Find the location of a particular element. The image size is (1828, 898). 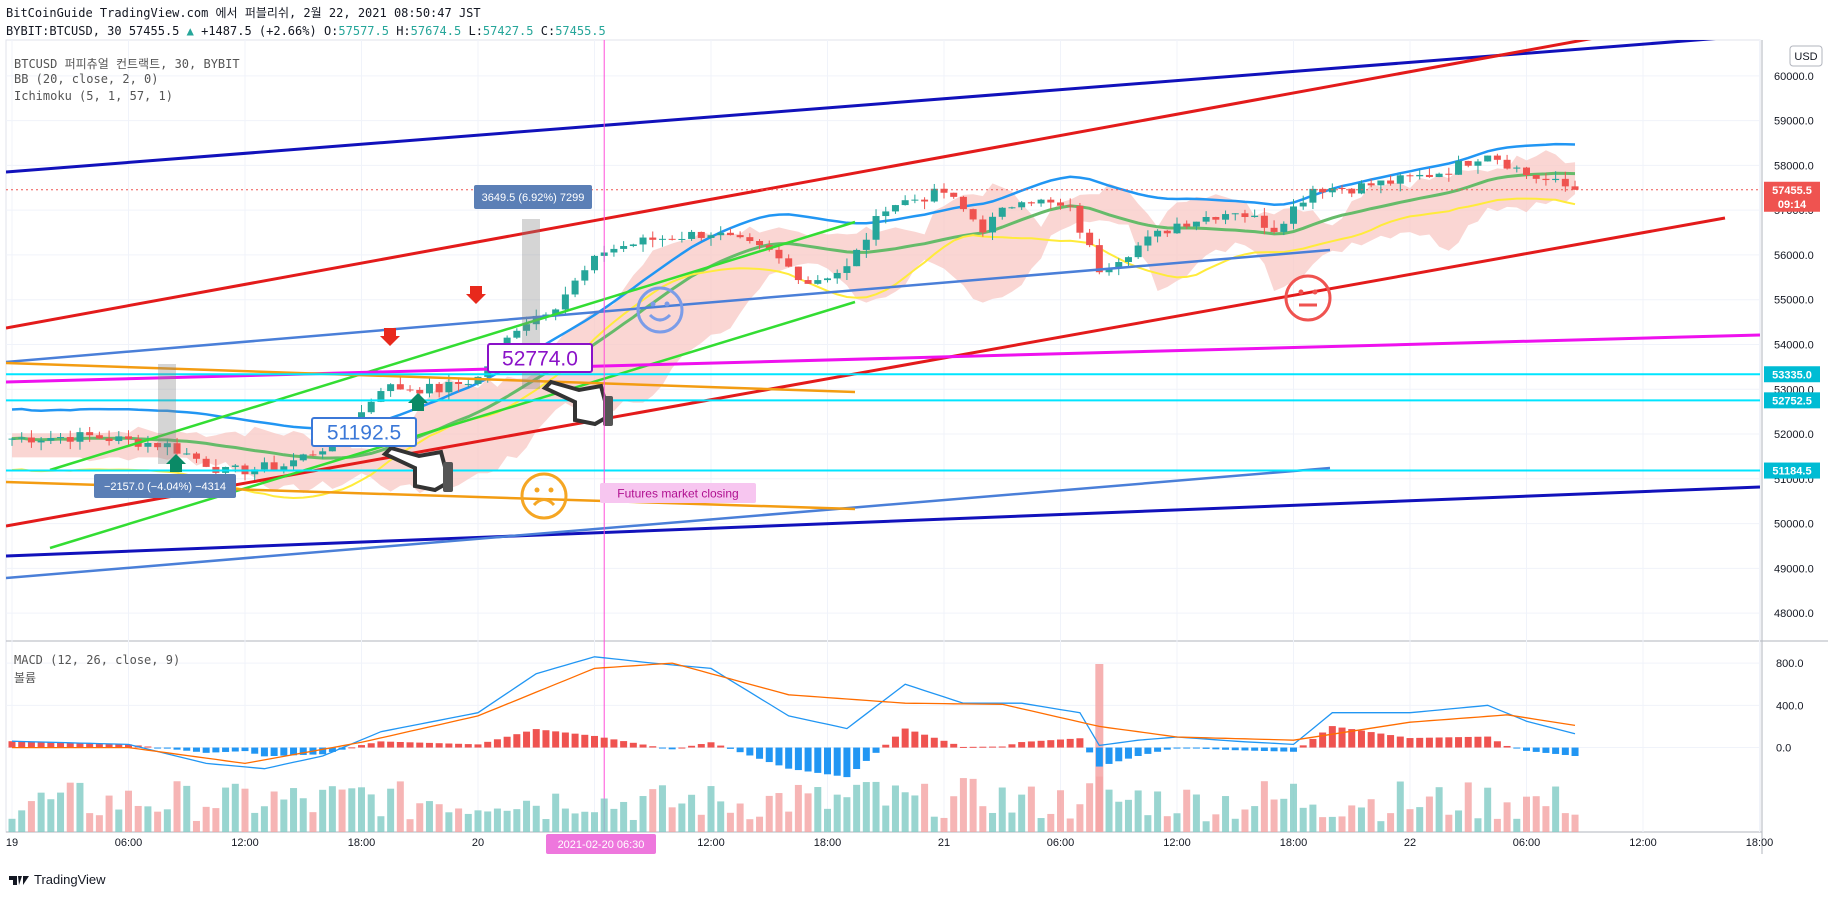

price-tick-label: 56000.0 is located at coordinates (1794, 256).